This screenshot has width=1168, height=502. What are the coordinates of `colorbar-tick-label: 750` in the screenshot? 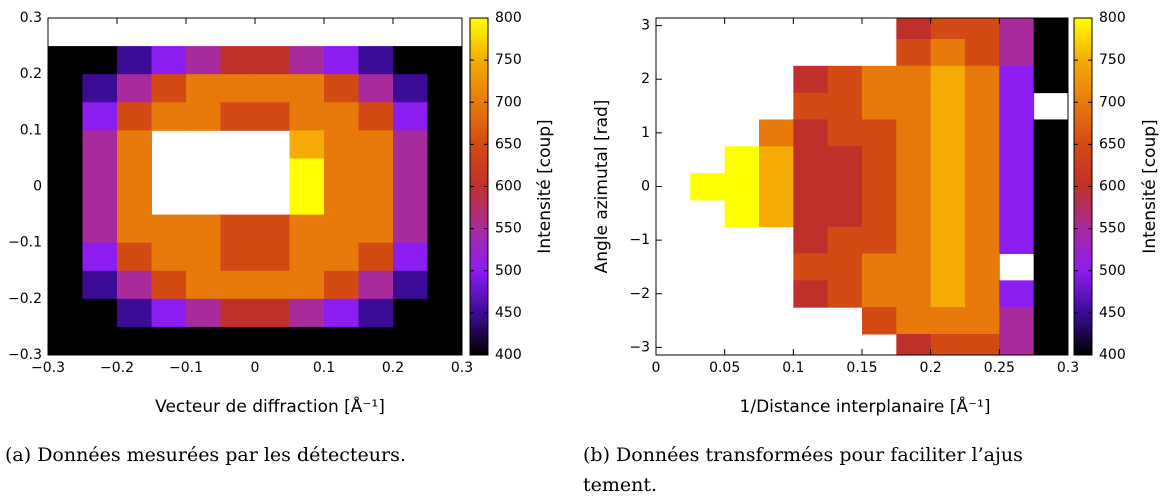 It's located at (1112, 60).